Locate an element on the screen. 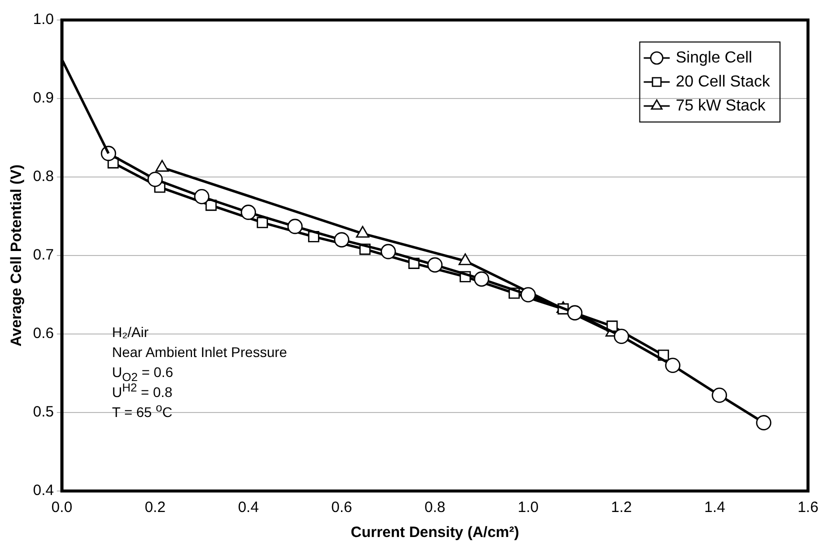 The image size is (822, 550). y-tick-label: 0.8 is located at coordinates (43, 177).